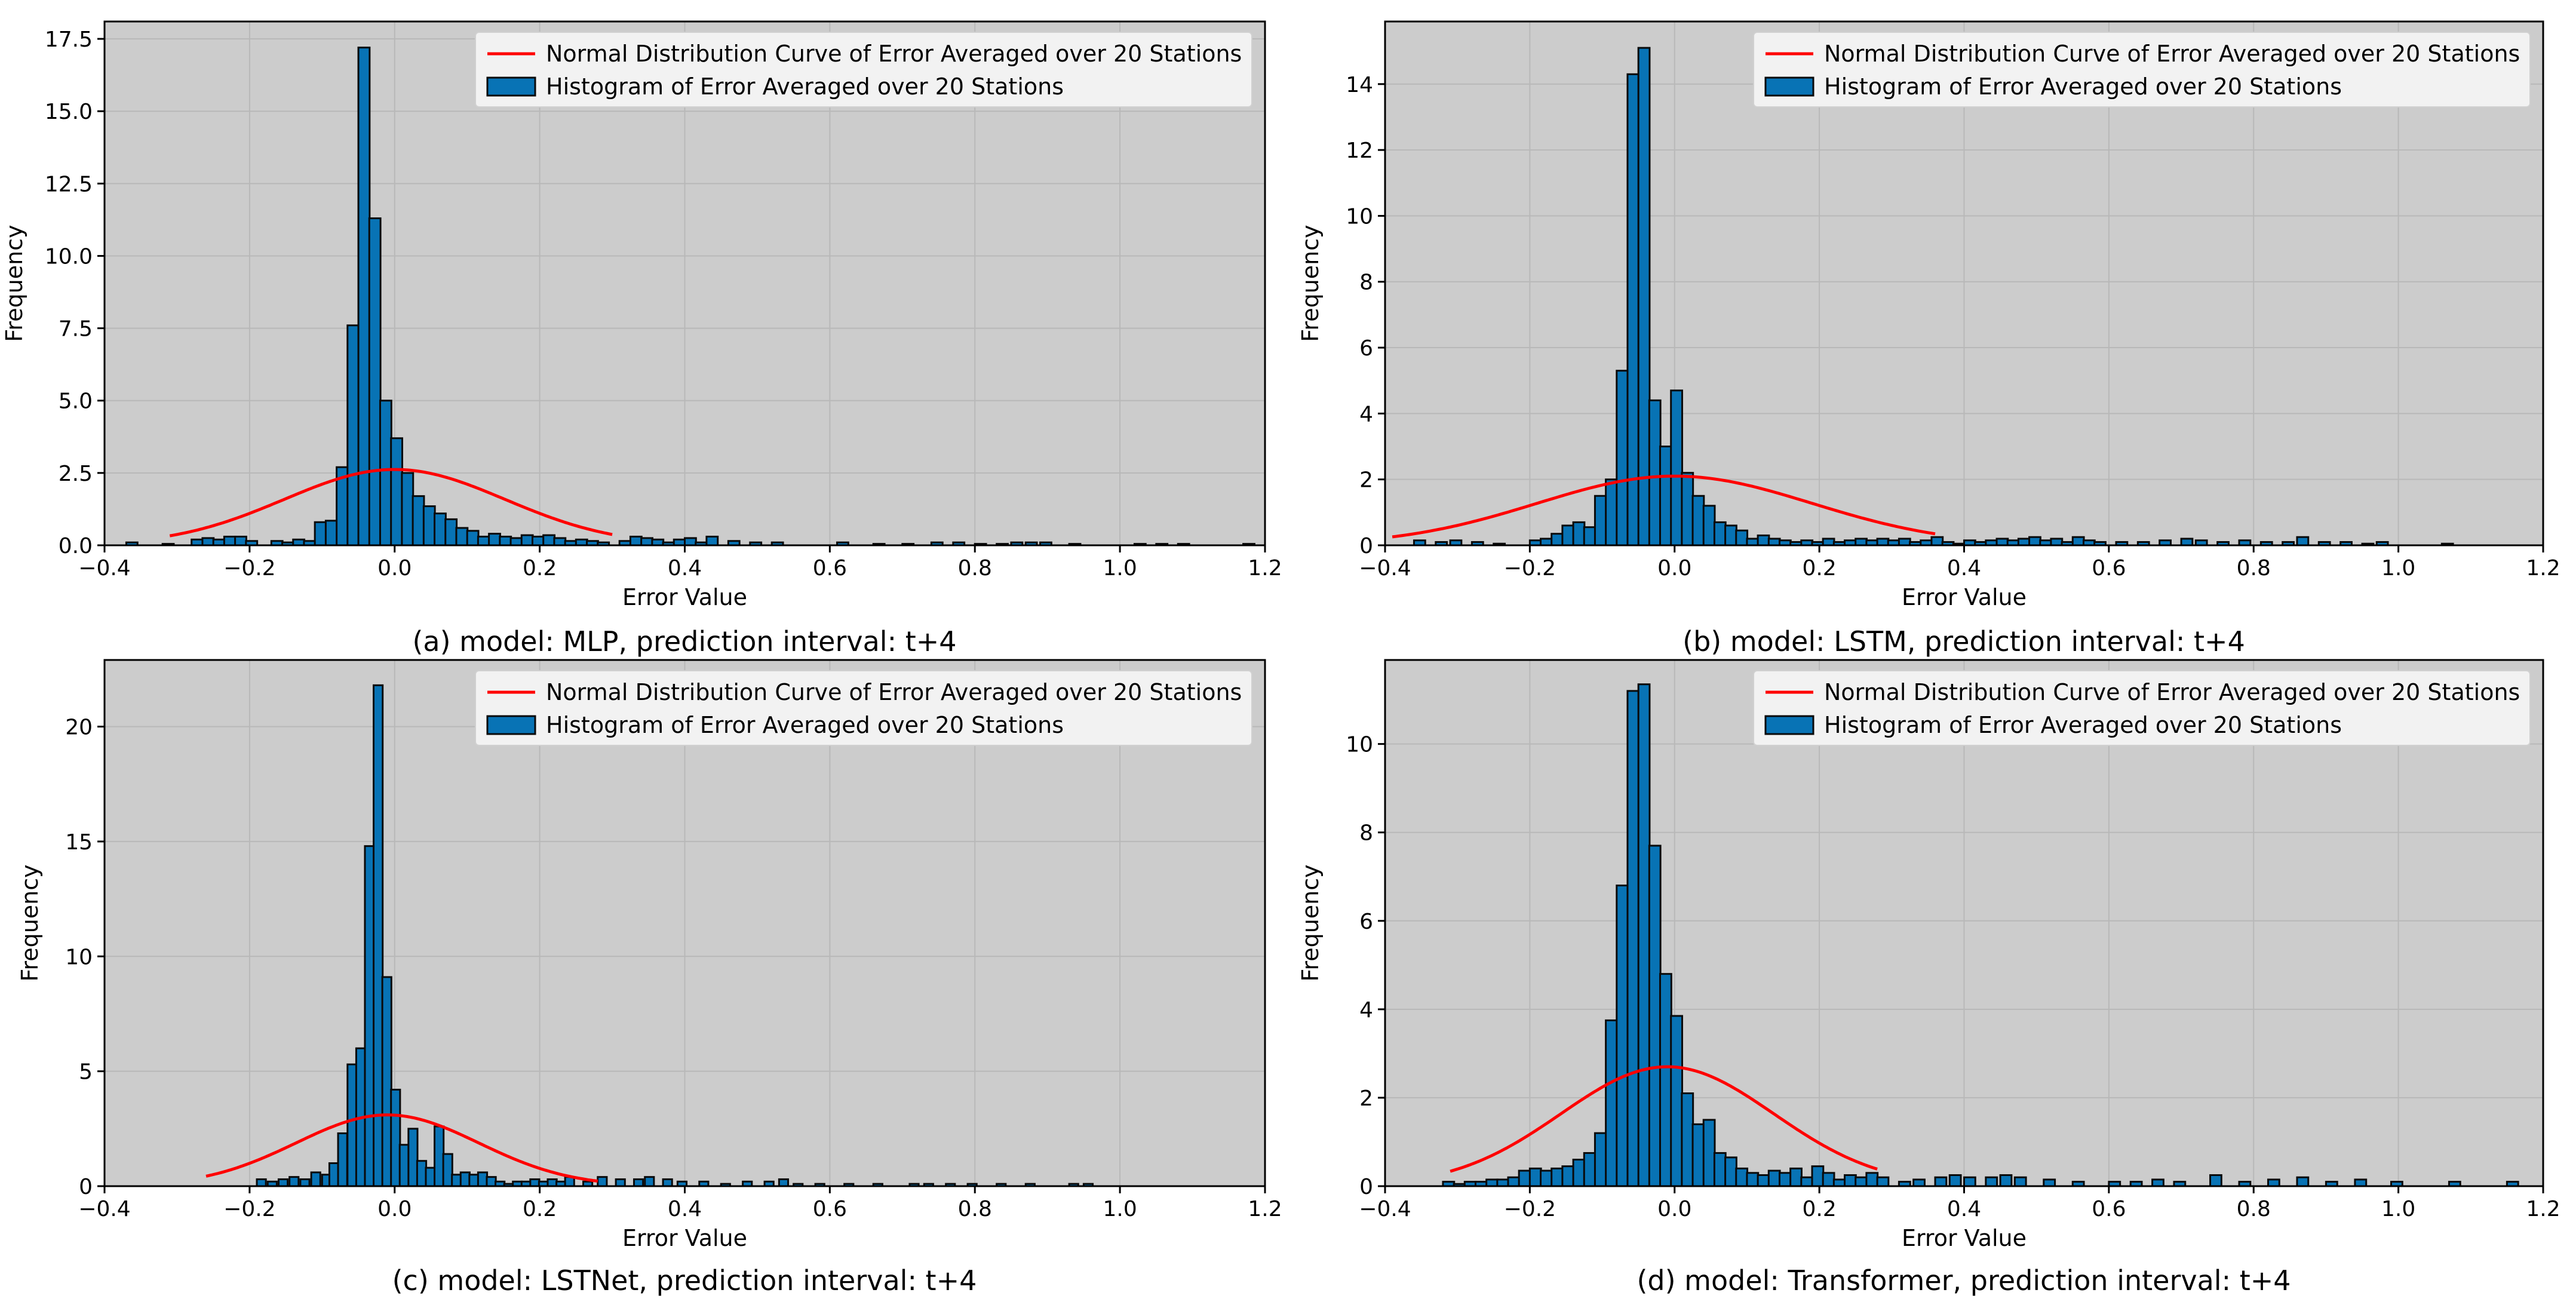  What do you see at coordinates (76, 546) in the screenshot?
I see `y-tick-label: 0.0` at bounding box center [76, 546].